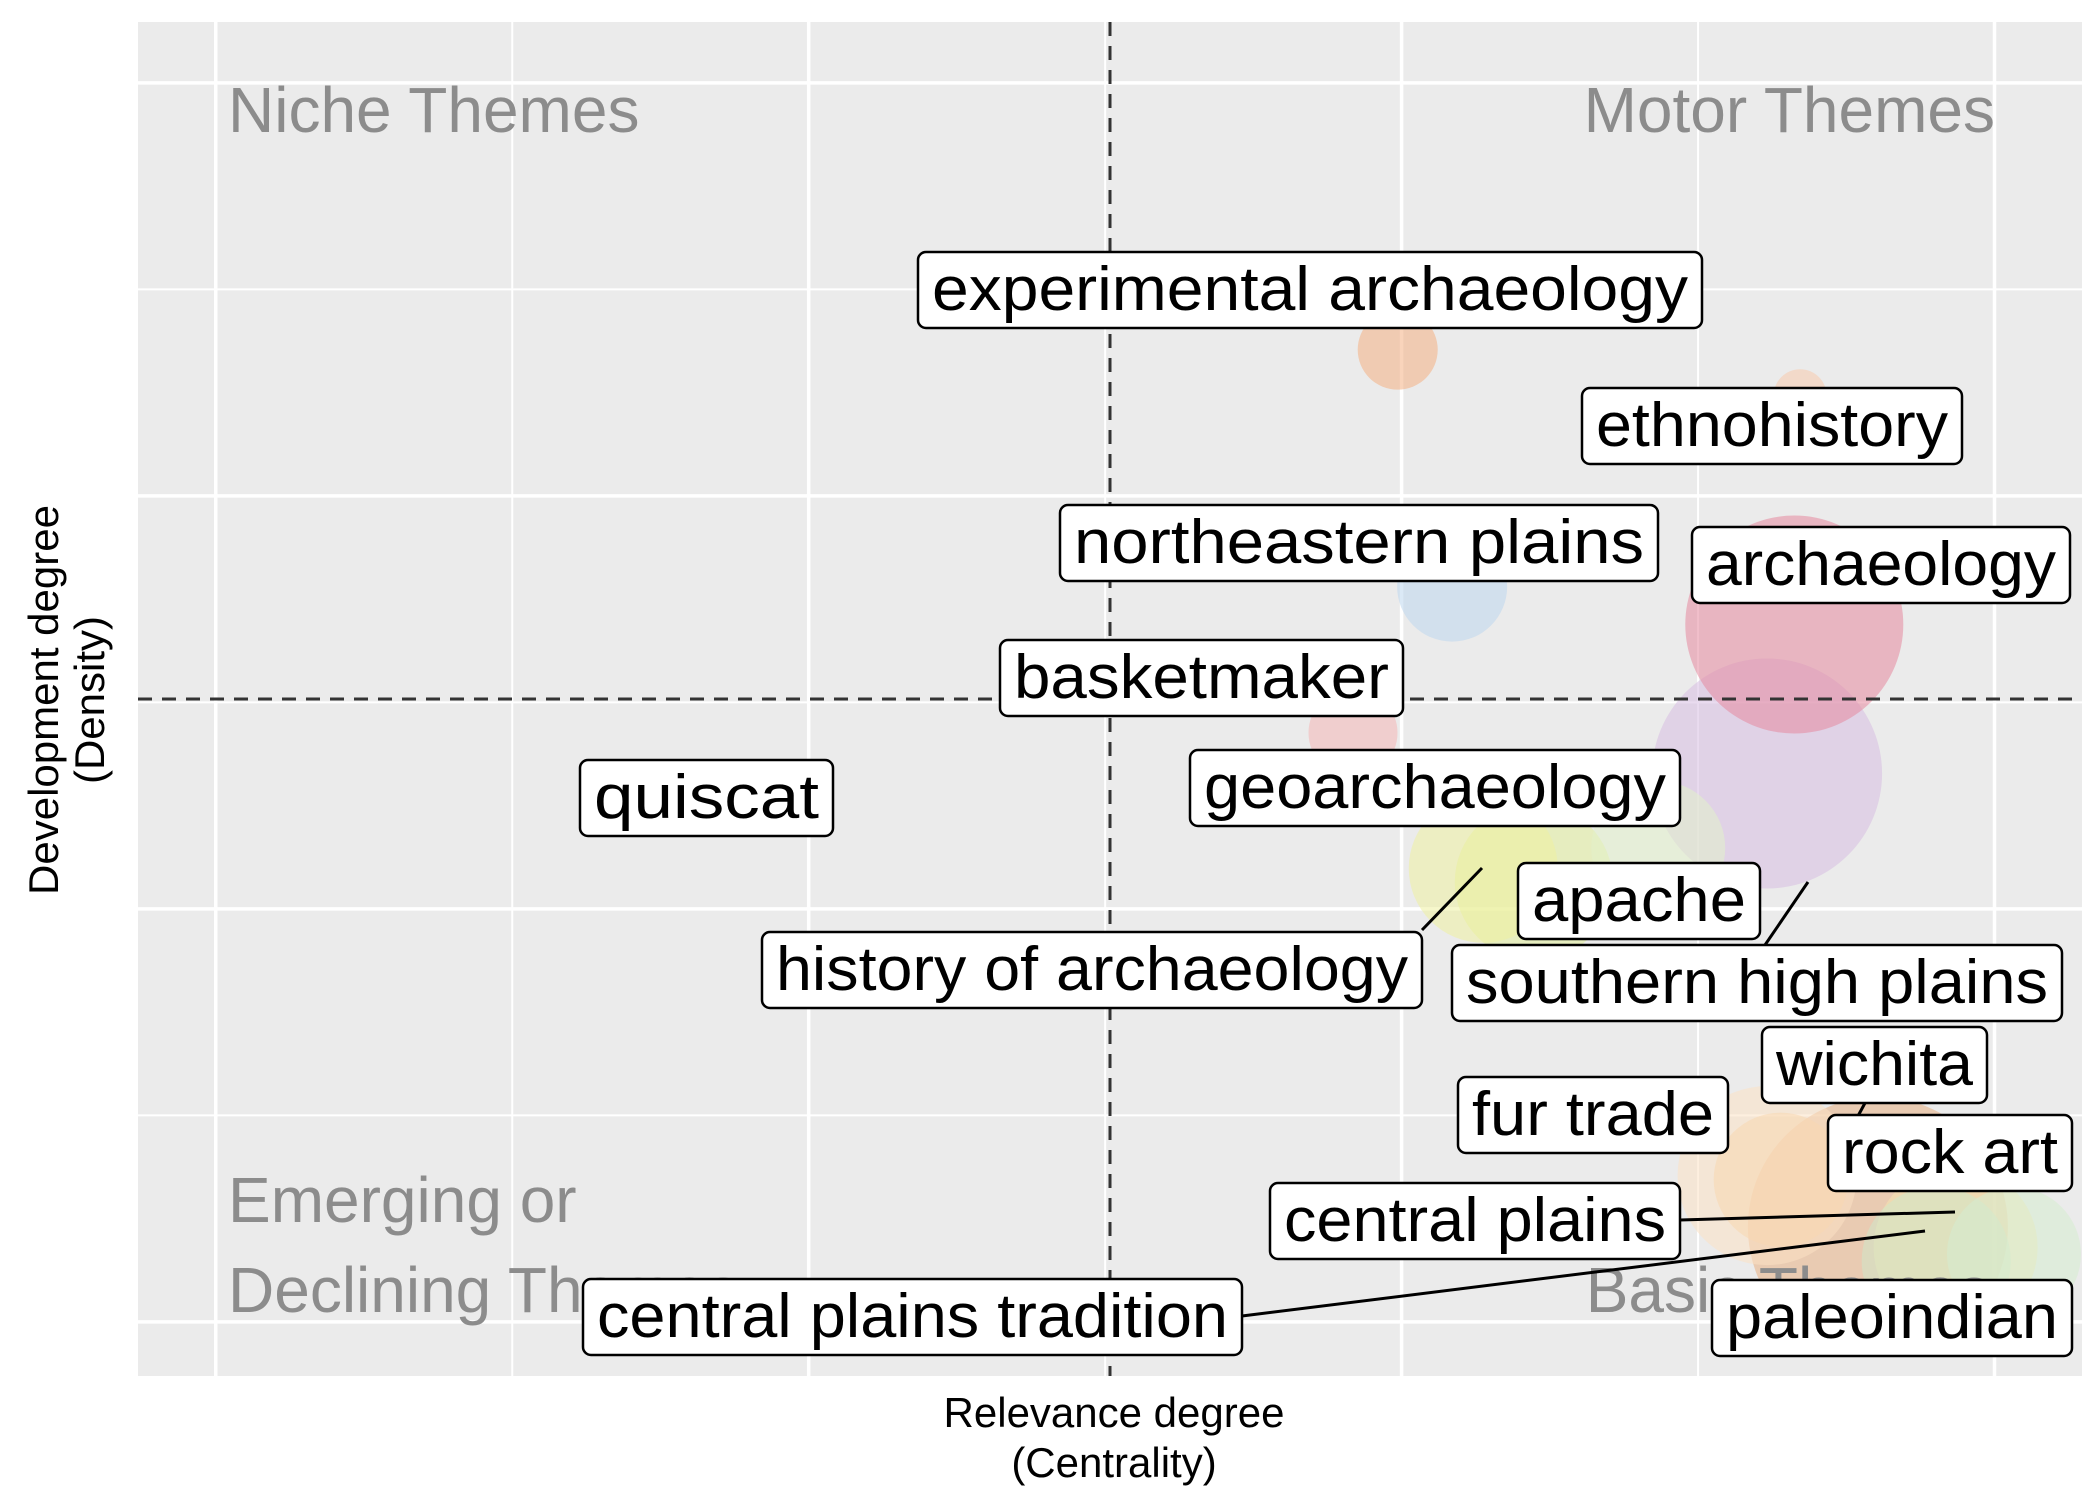  I want to click on label-northeastern-plains: northeastern plains, so click(1359, 543).